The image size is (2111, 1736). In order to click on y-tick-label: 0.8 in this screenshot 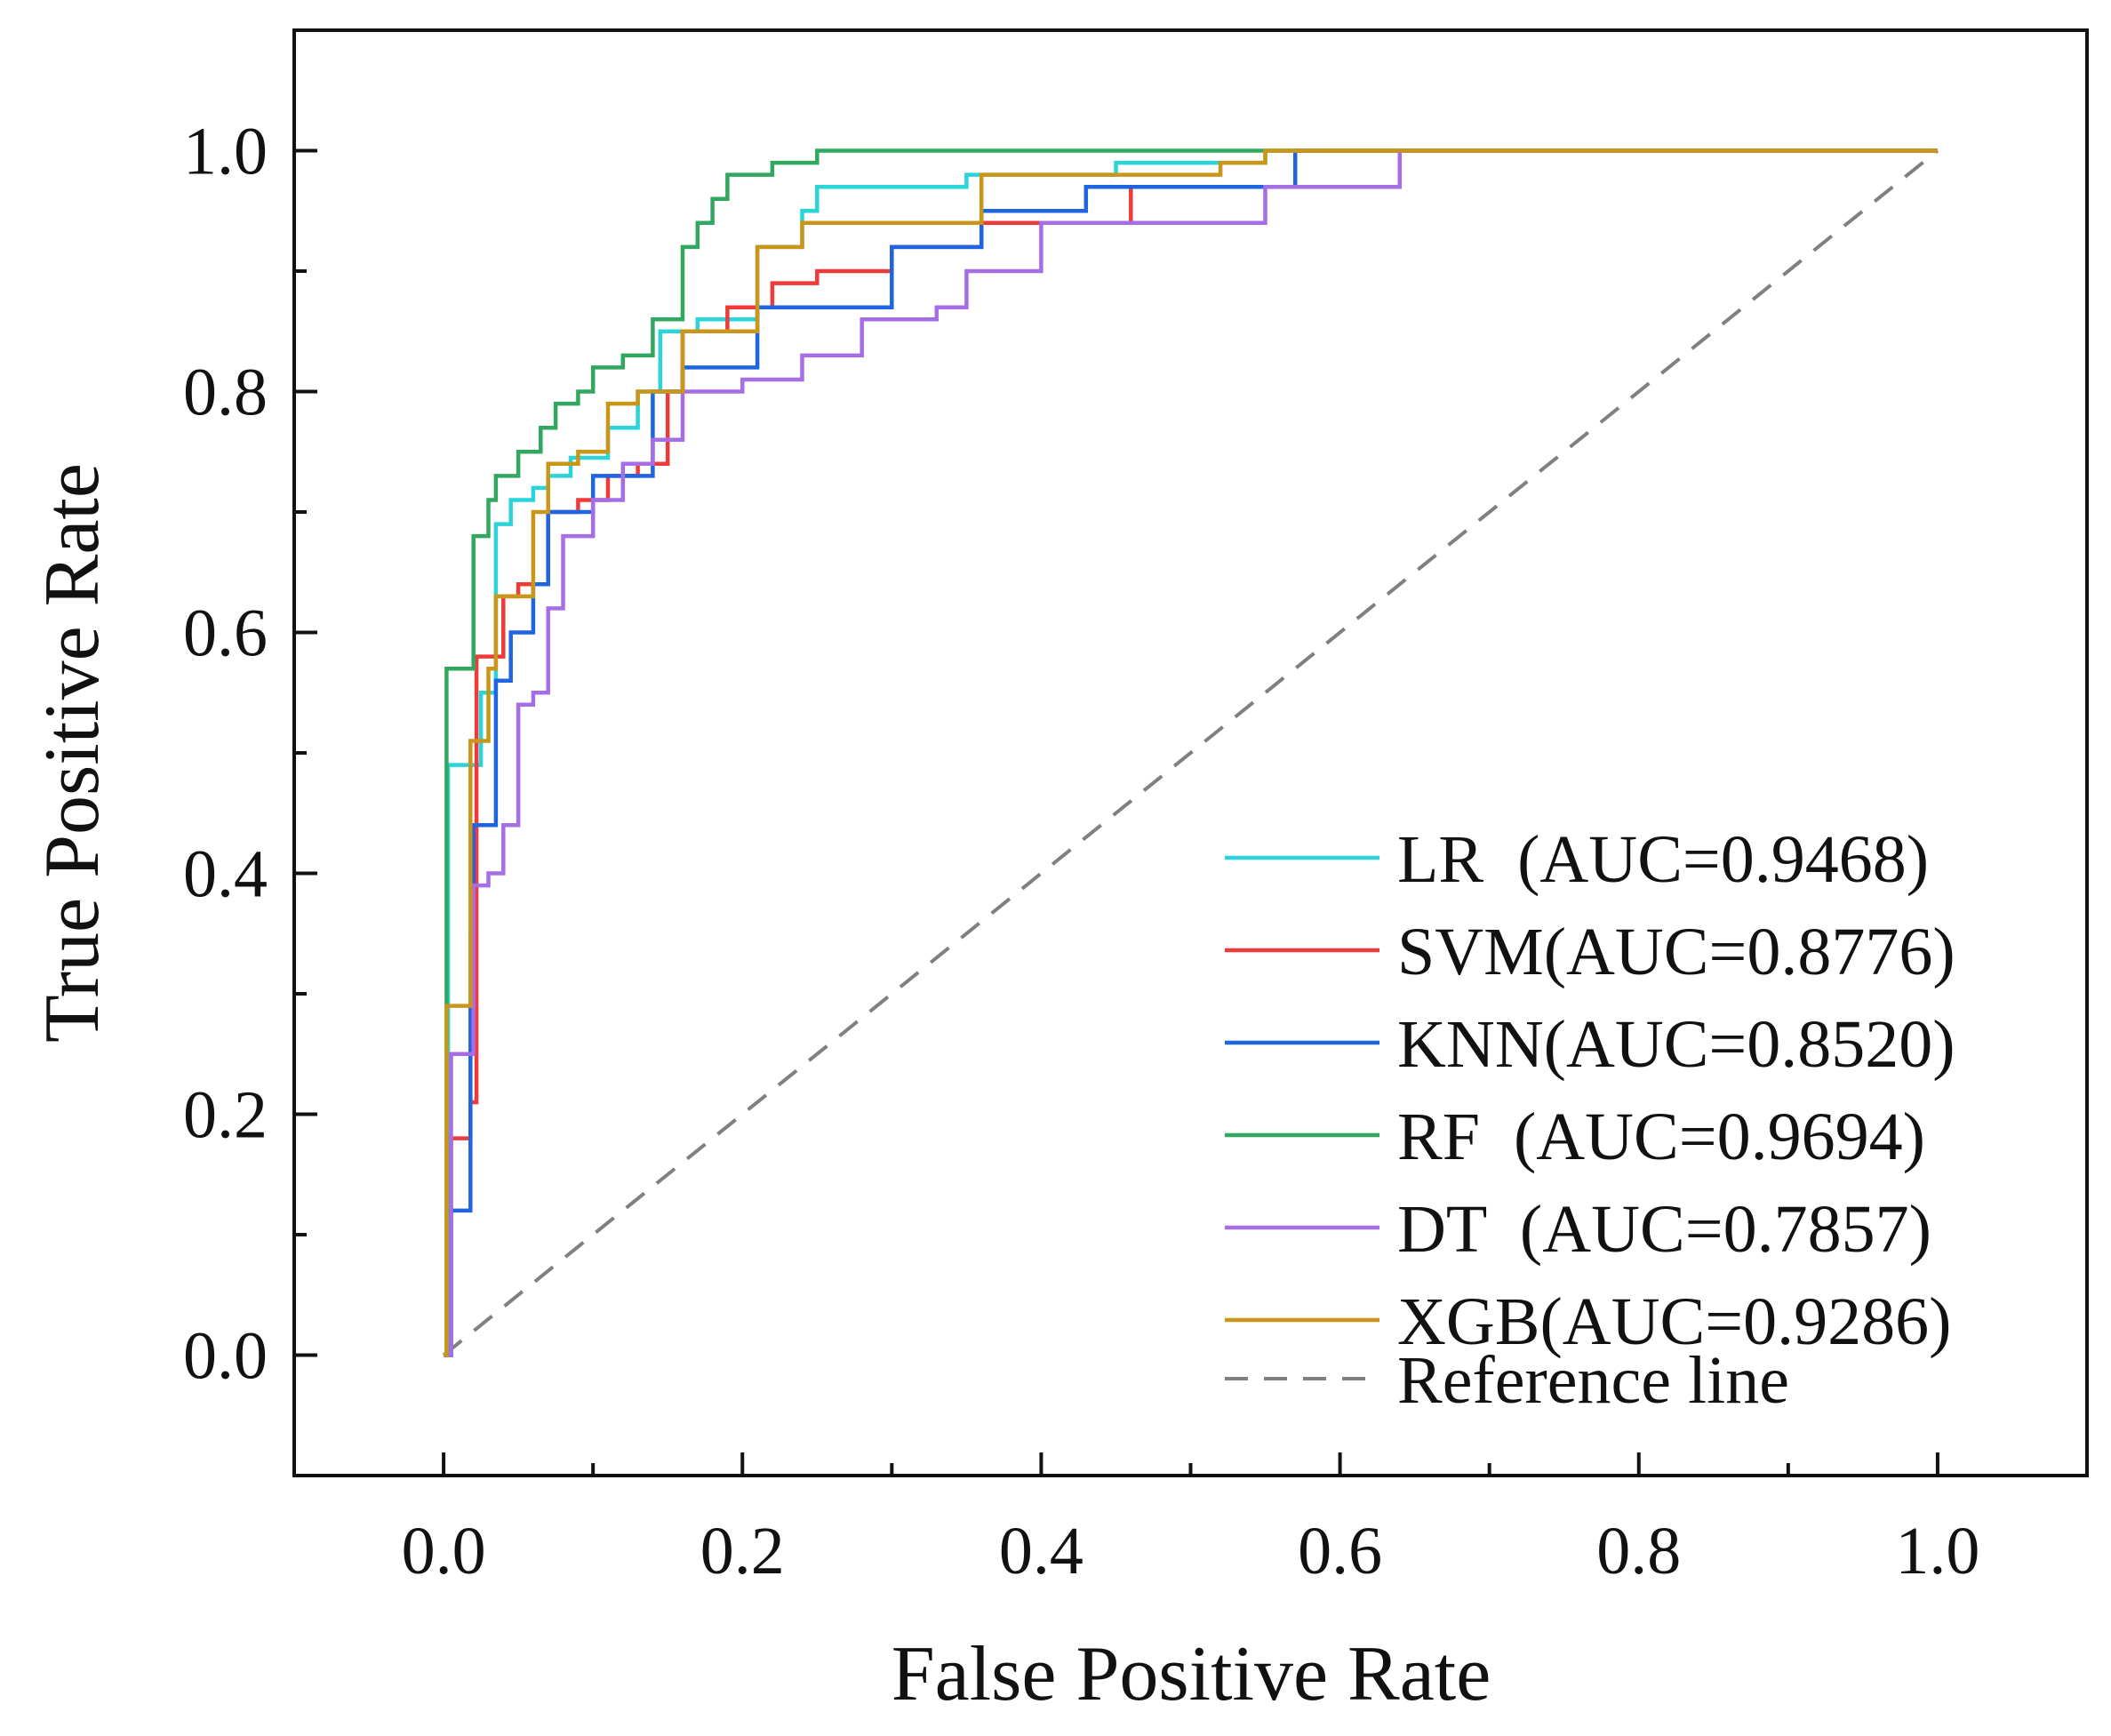, I will do `click(225, 393)`.